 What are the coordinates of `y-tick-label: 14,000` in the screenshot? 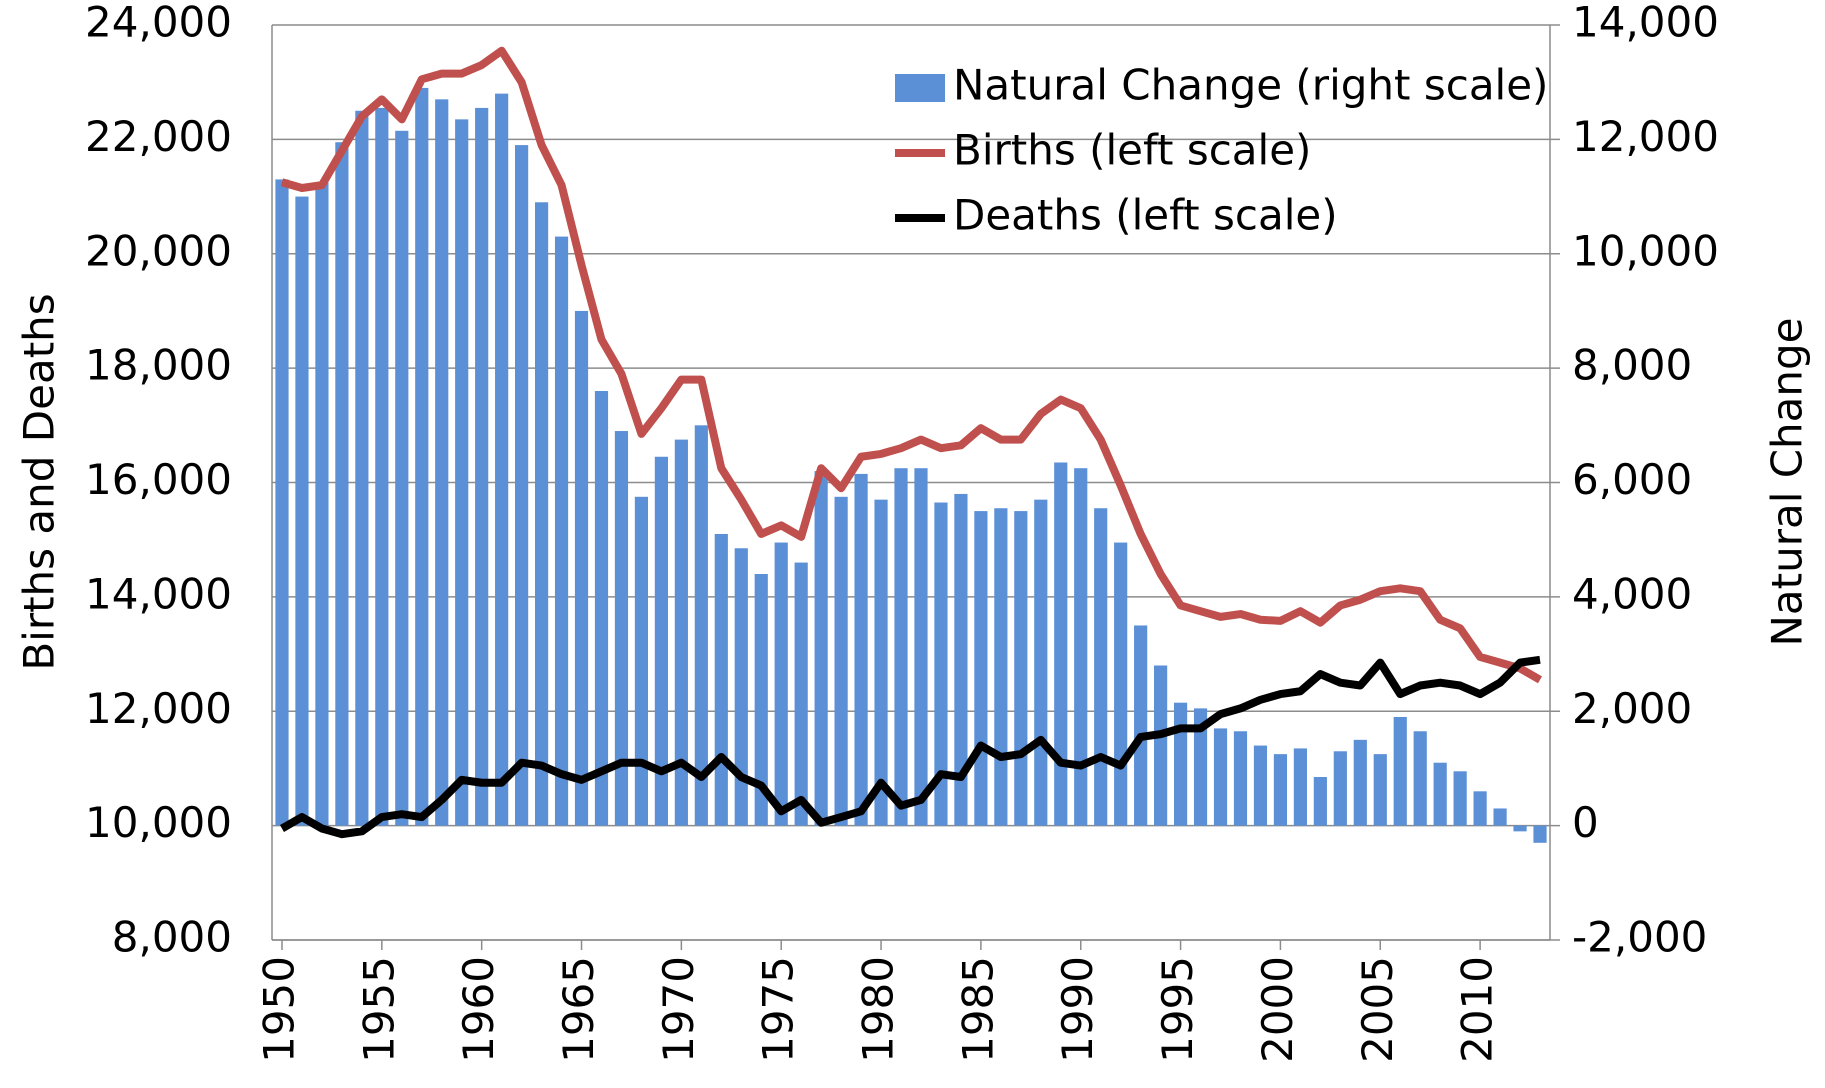 It's located at (158, 593).